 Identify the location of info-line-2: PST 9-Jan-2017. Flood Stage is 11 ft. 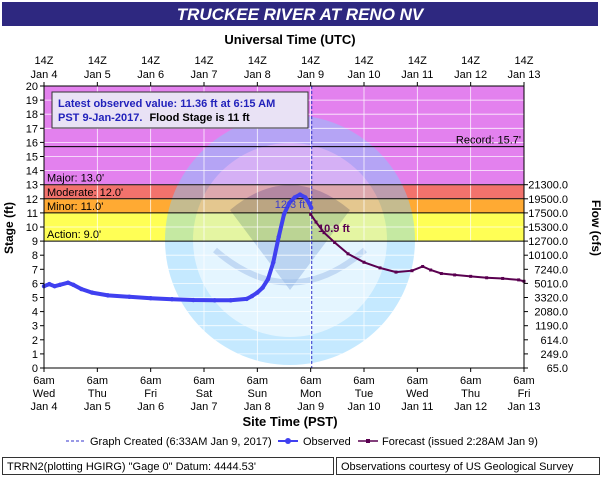
(154, 118).